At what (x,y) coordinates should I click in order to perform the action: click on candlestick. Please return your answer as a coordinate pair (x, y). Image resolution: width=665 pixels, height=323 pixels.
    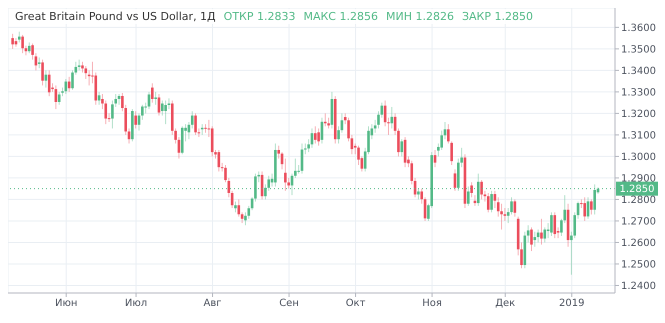
    Looking at the image, I should click on (205, 129).